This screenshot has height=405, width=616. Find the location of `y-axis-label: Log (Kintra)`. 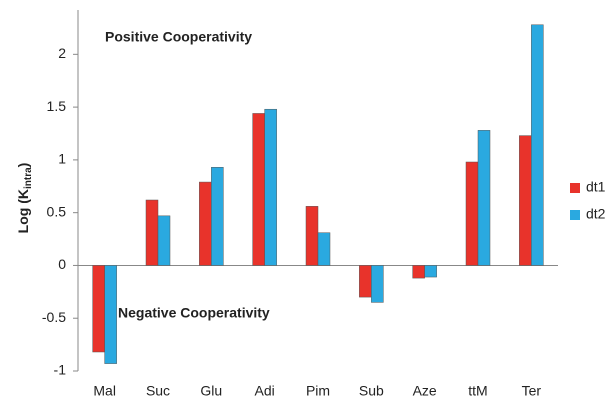

y-axis-label: Log (Kintra) is located at coordinates (24, 198).